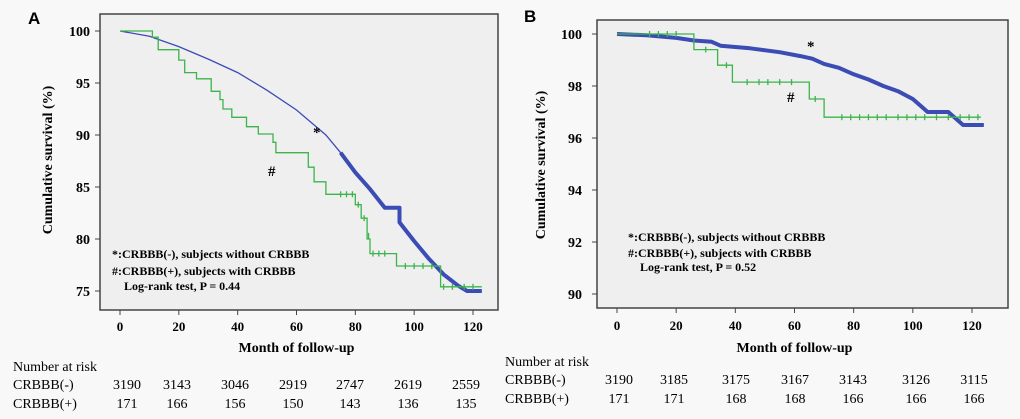 The height and width of the screenshot is (419, 1020). What do you see at coordinates (575, 243) in the screenshot?
I see `y-tick-label: 92` at bounding box center [575, 243].